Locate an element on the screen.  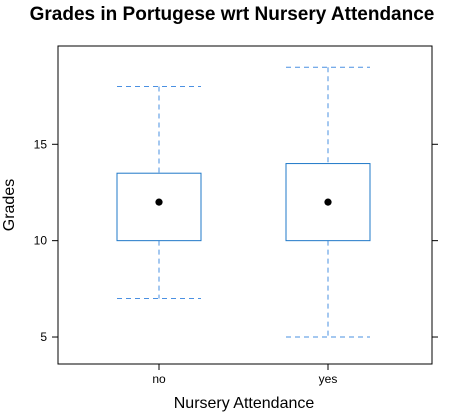
boxplot-no is located at coordinates (159, 192).